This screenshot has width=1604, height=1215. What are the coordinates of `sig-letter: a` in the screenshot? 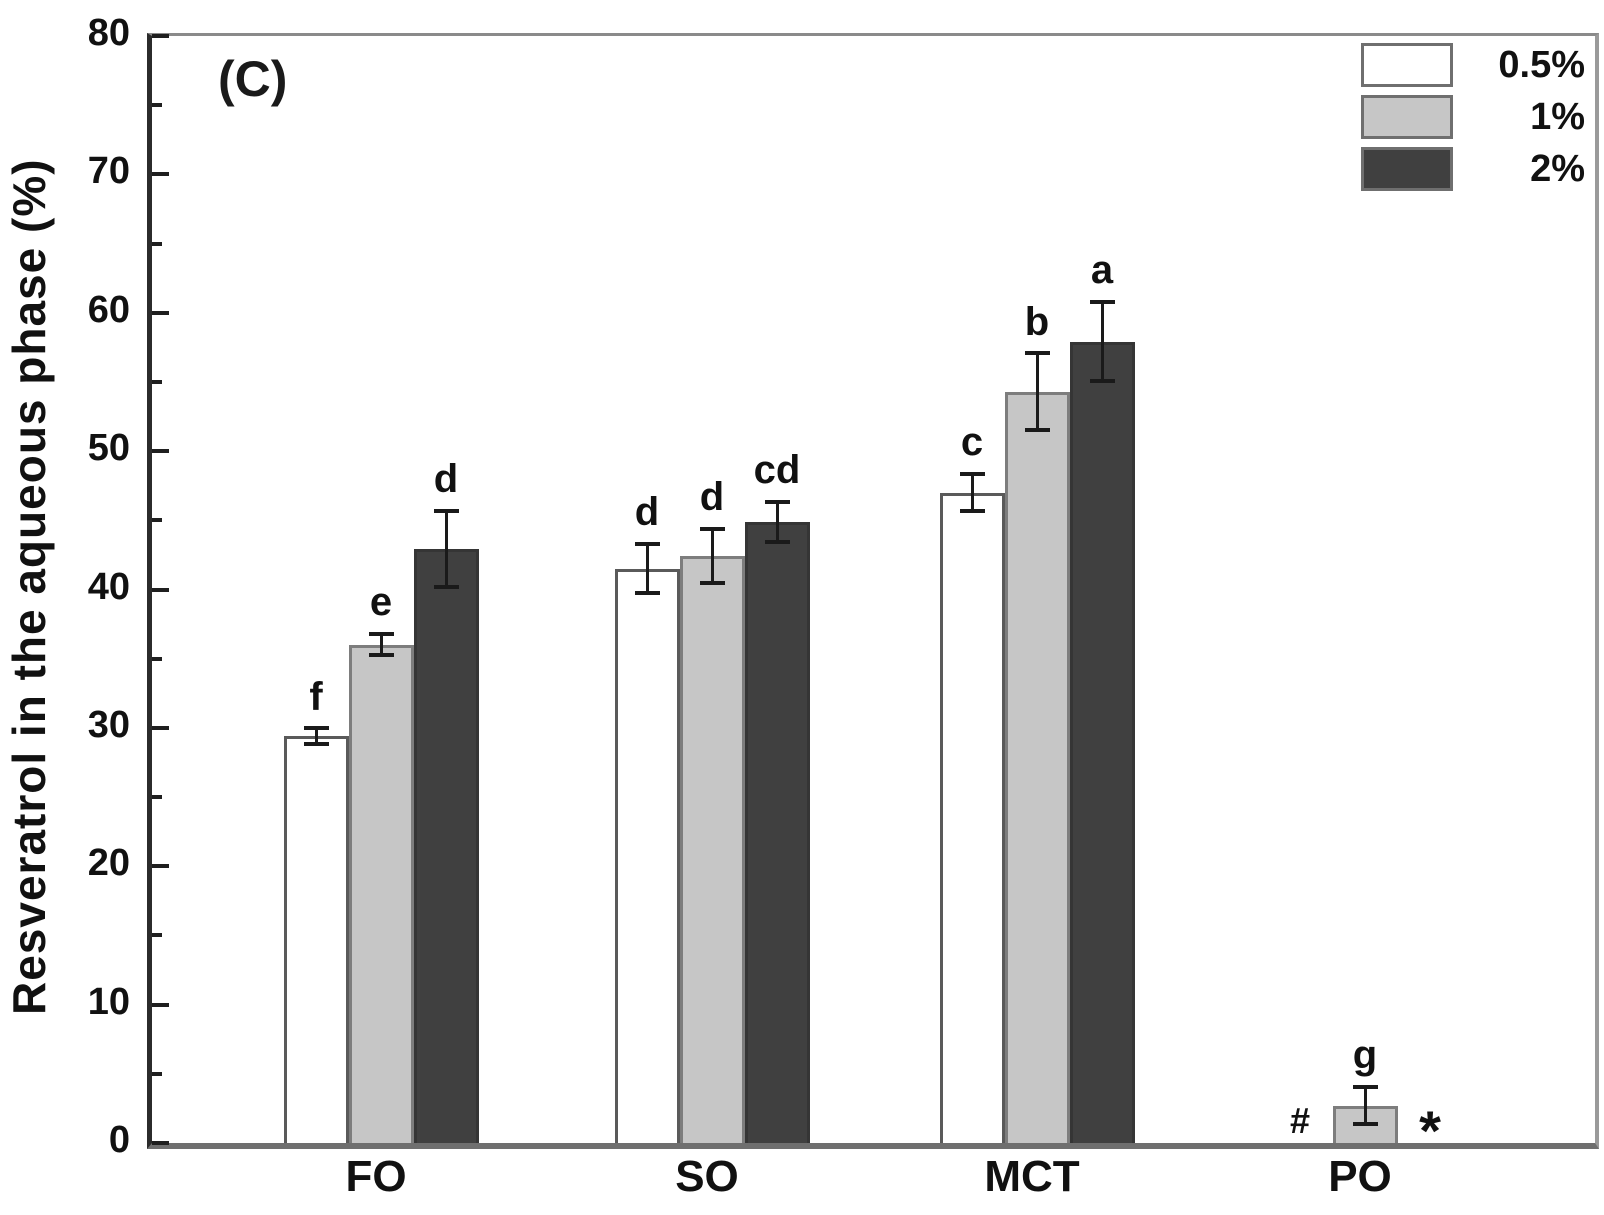 It's located at (1102, 270).